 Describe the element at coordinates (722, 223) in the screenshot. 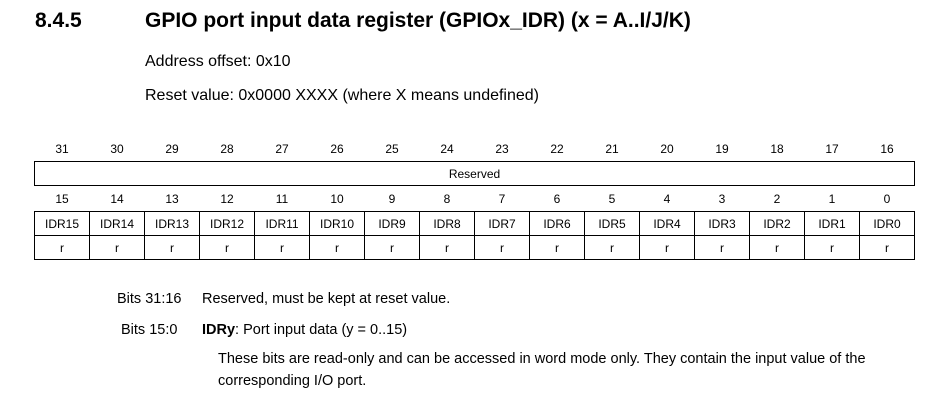

I see `field-name-cell: IDR3` at that location.